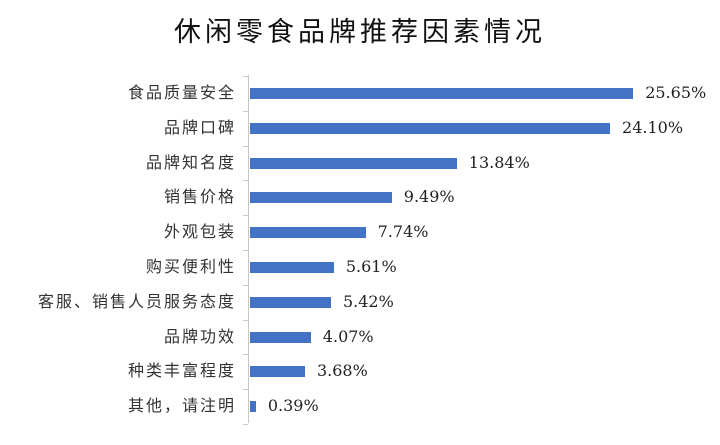 The height and width of the screenshot is (445, 720). Describe the element at coordinates (429, 196) in the screenshot. I see `value-label: 9.49%` at that location.